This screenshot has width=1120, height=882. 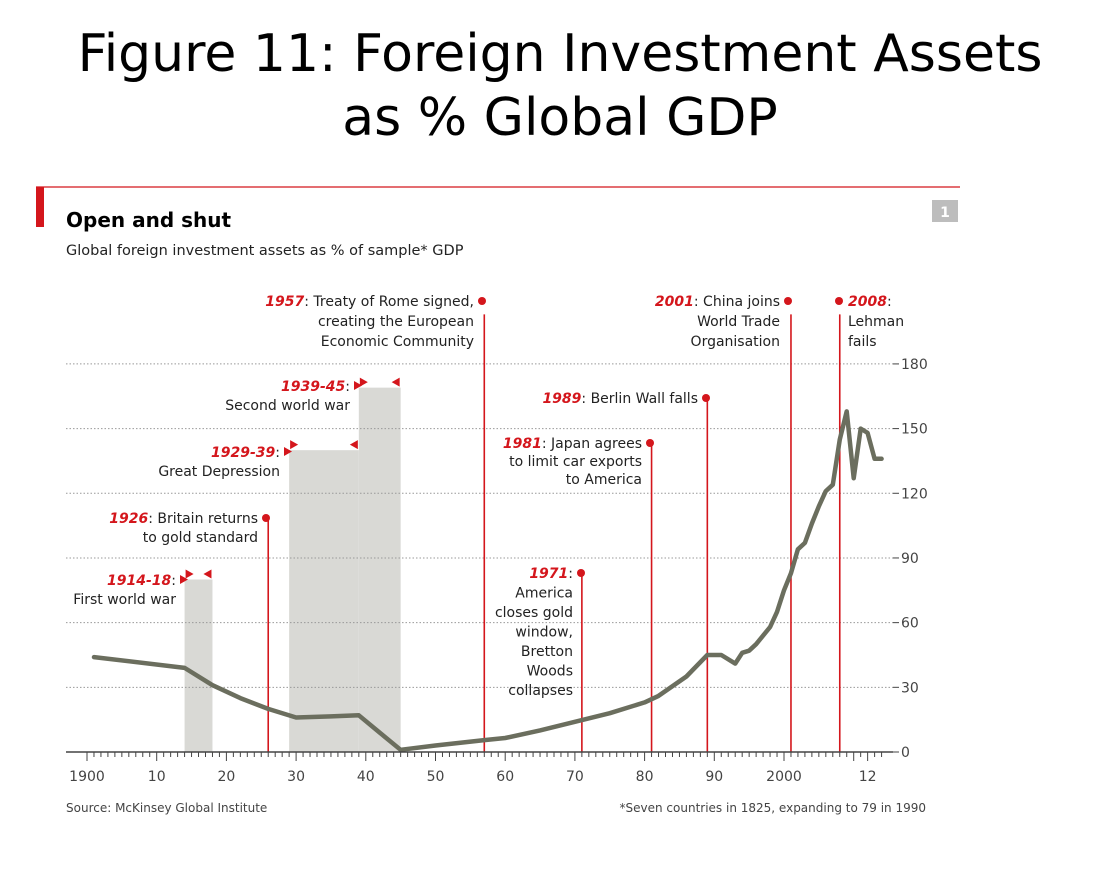 What do you see at coordinates (862, 342) in the screenshot?
I see `annotation-text-2008-2: fails` at bounding box center [862, 342].